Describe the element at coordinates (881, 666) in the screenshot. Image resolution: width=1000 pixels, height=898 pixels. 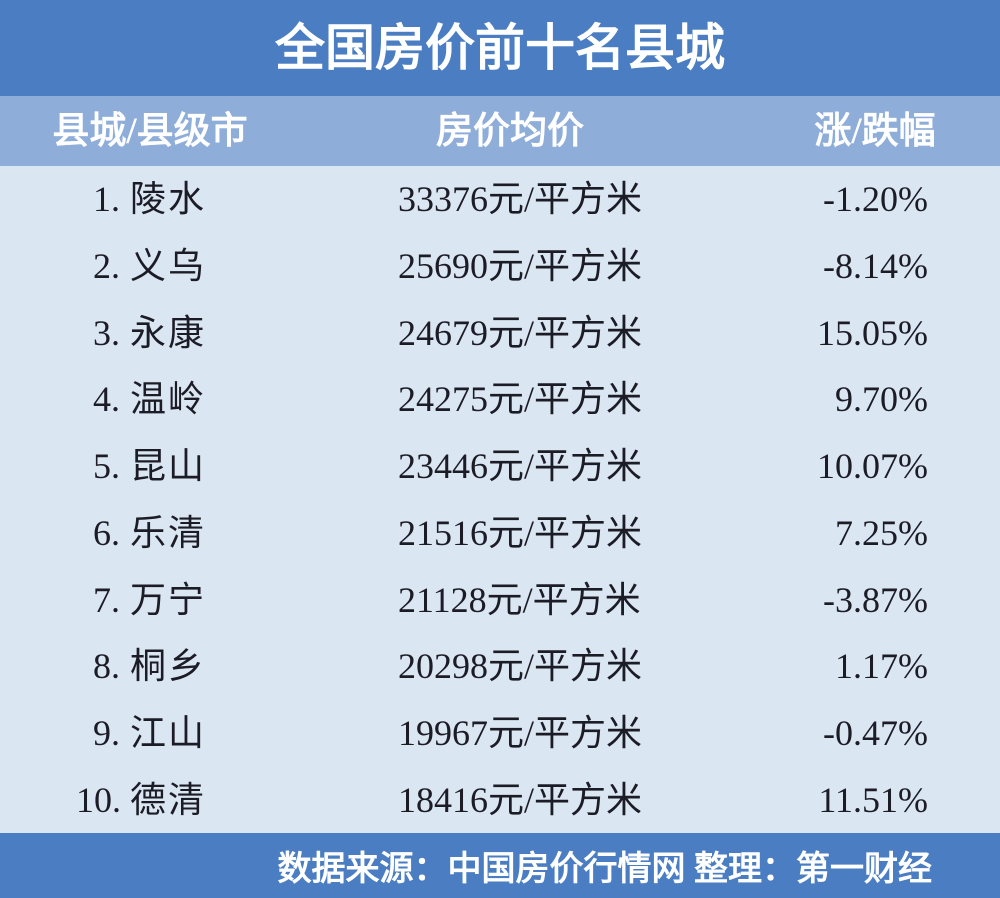
I see `change-value: 1.17%` at that location.